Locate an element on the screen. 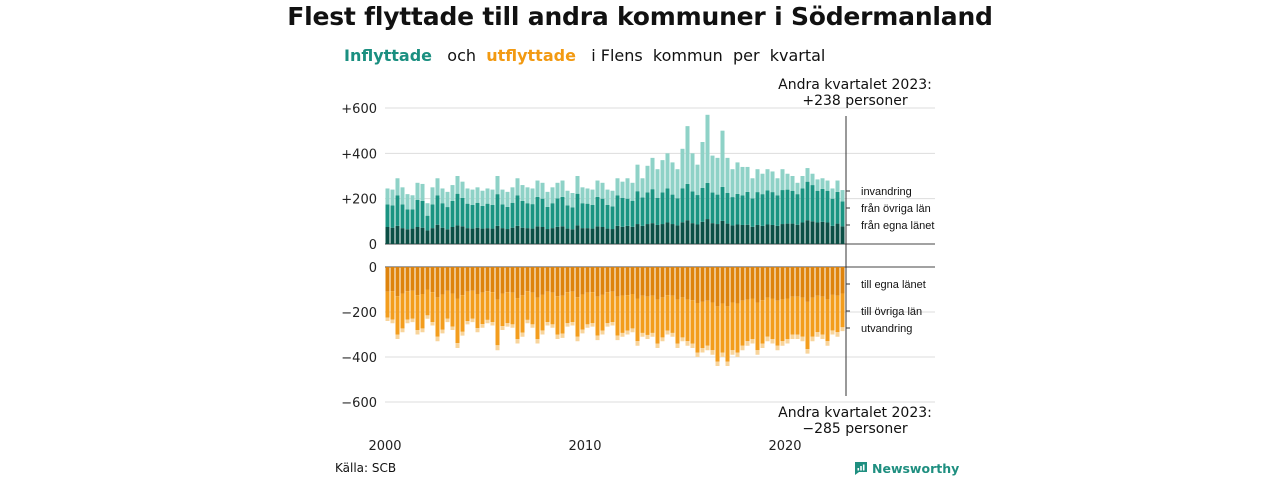  y-tick-top: +200 is located at coordinates (359, 200).